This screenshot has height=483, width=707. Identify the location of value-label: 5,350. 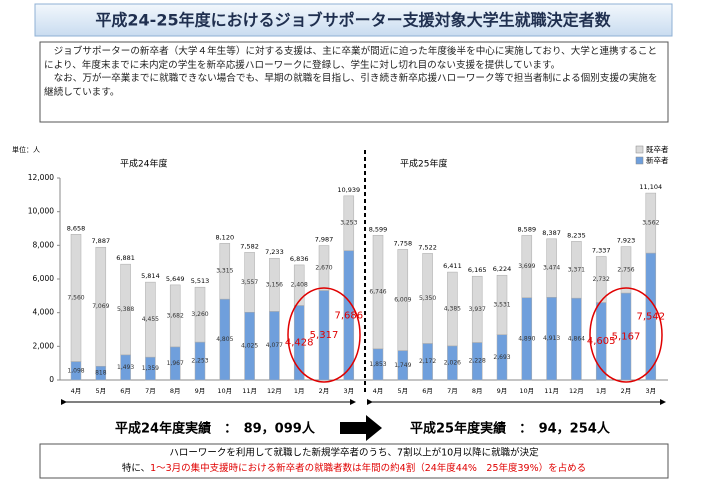
(427, 298).